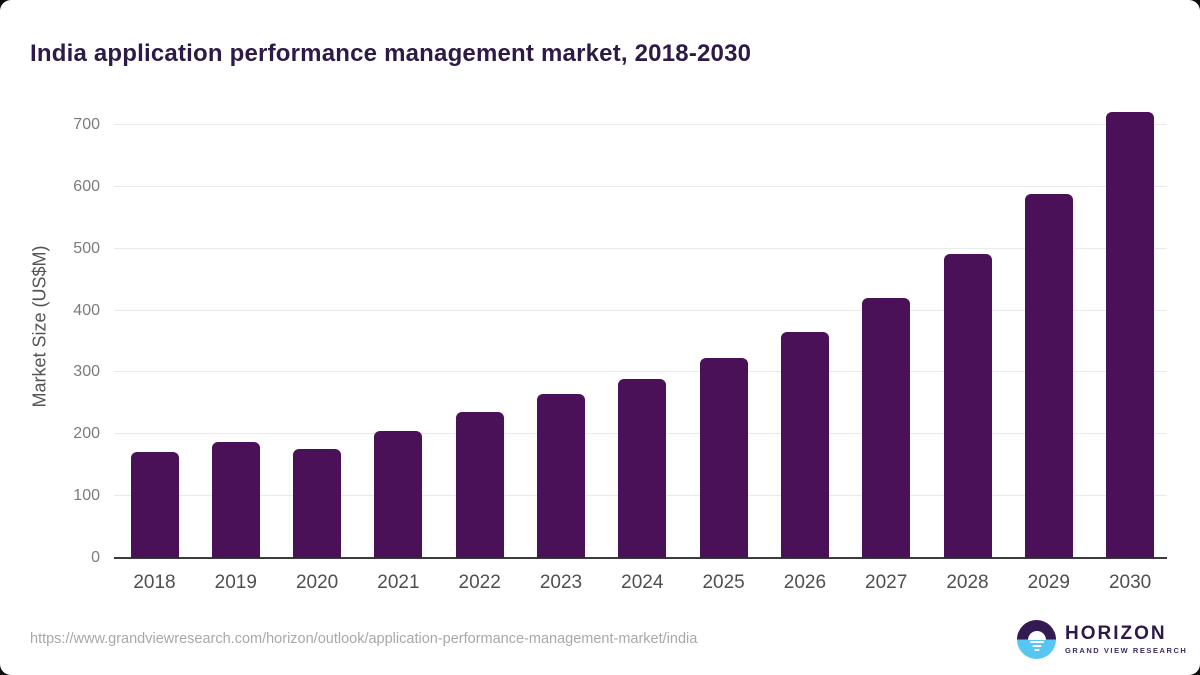 This screenshot has height=675, width=1200. What do you see at coordinates (317, 582) in the screenshot?
I see `x-tick-label-2020: 2020` at bounding box center [317, 582].